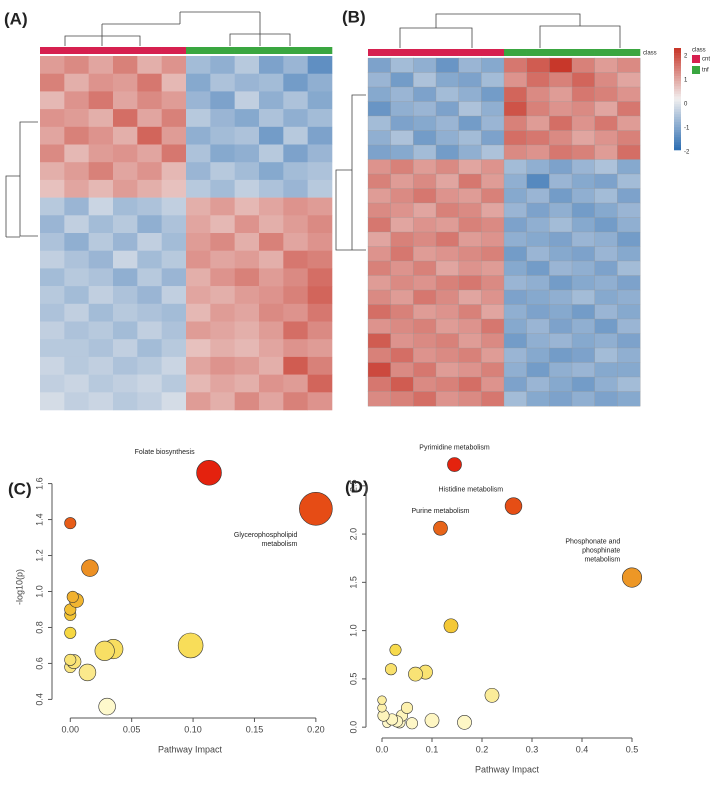 The width and height of the screenshot is (710, 787). Describe the element at coordinates (39, 627) in the screenshot. I see `y-tick-label: 0.8` at that location.